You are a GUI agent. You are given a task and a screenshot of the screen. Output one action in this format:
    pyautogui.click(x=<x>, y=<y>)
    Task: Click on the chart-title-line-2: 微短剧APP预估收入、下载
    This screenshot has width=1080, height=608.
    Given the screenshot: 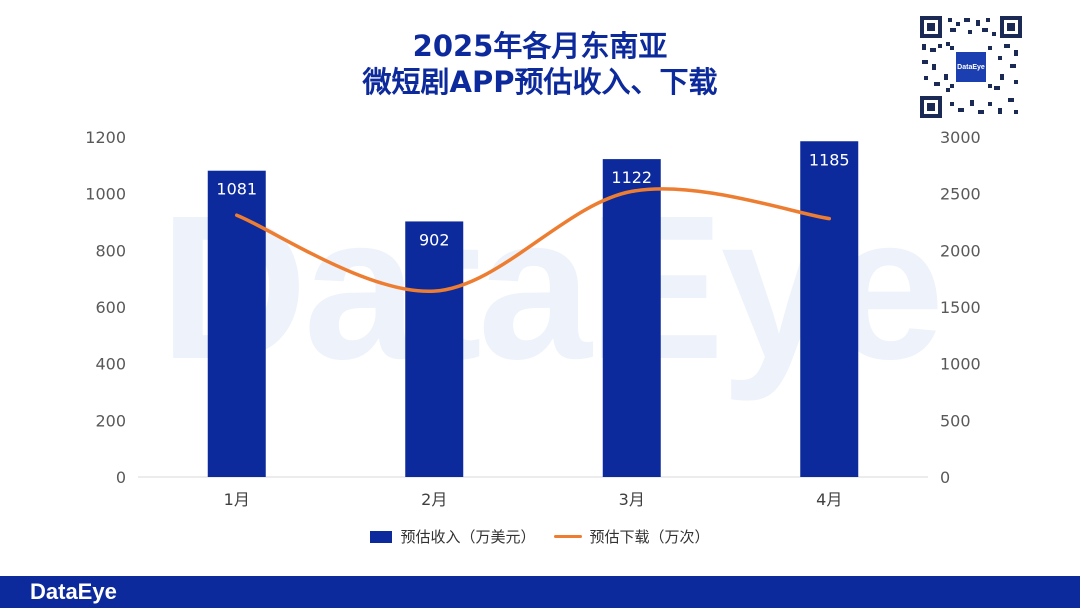 What is the action you would take?
    pyautogui.click(x=540, y=82)
    